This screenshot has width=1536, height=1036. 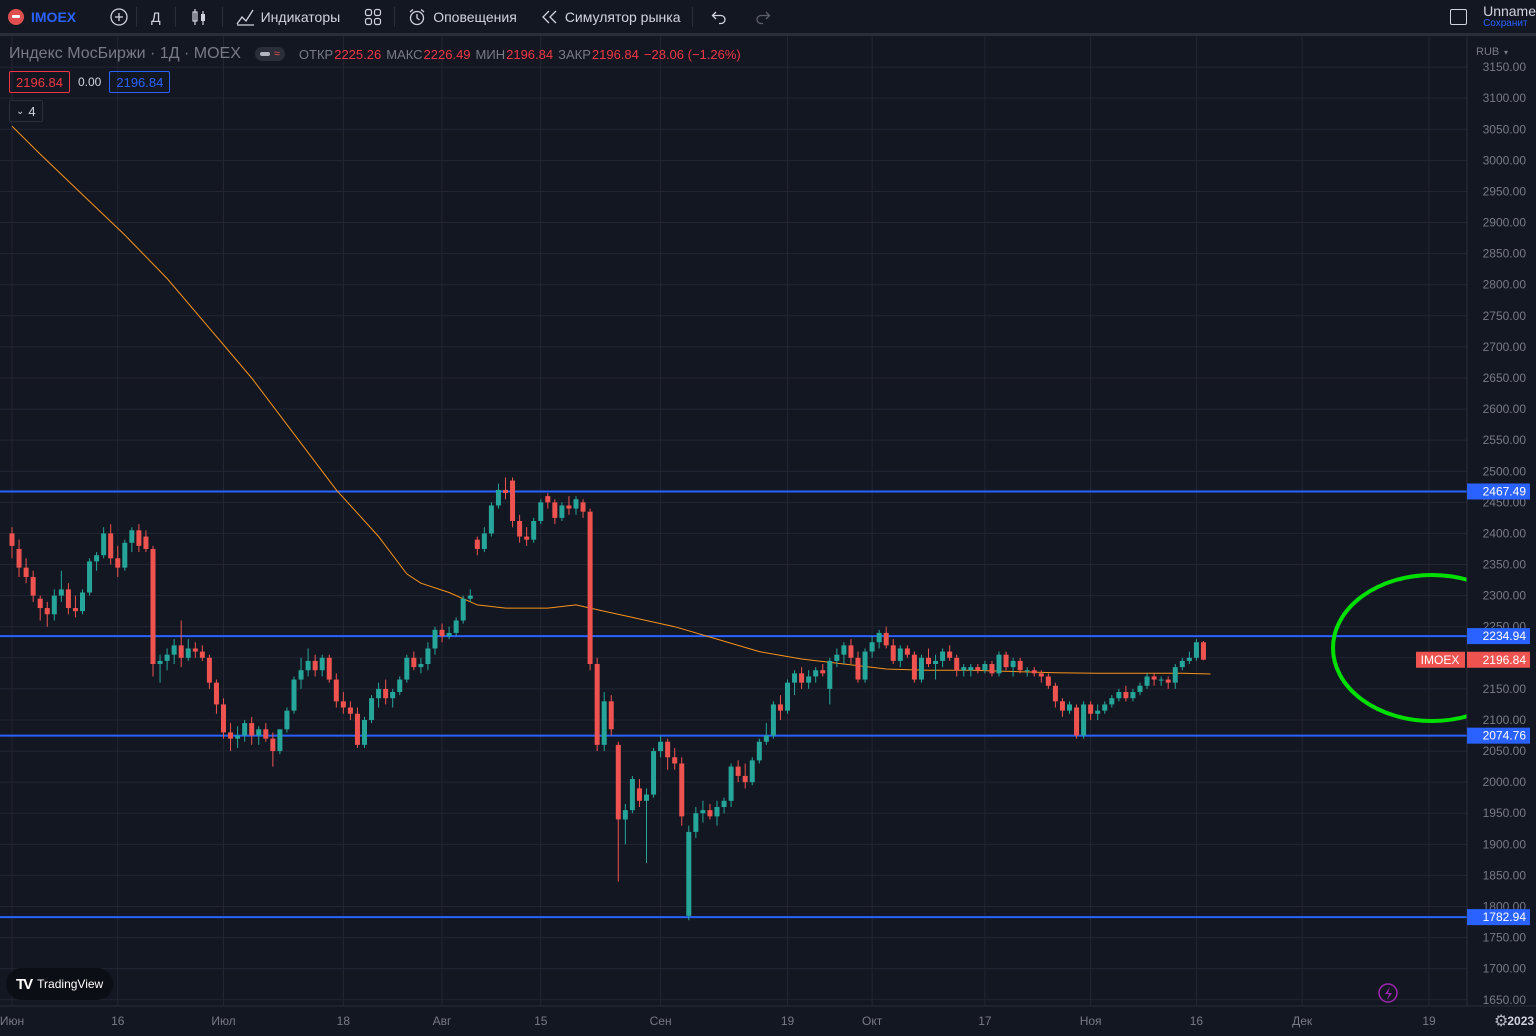 What do you see at coordinates (125, 53) in the screenshot?
I see `symbol-description: Индекс МосБиржи · 1Д · MOEX` at bounding box center [125, 53].